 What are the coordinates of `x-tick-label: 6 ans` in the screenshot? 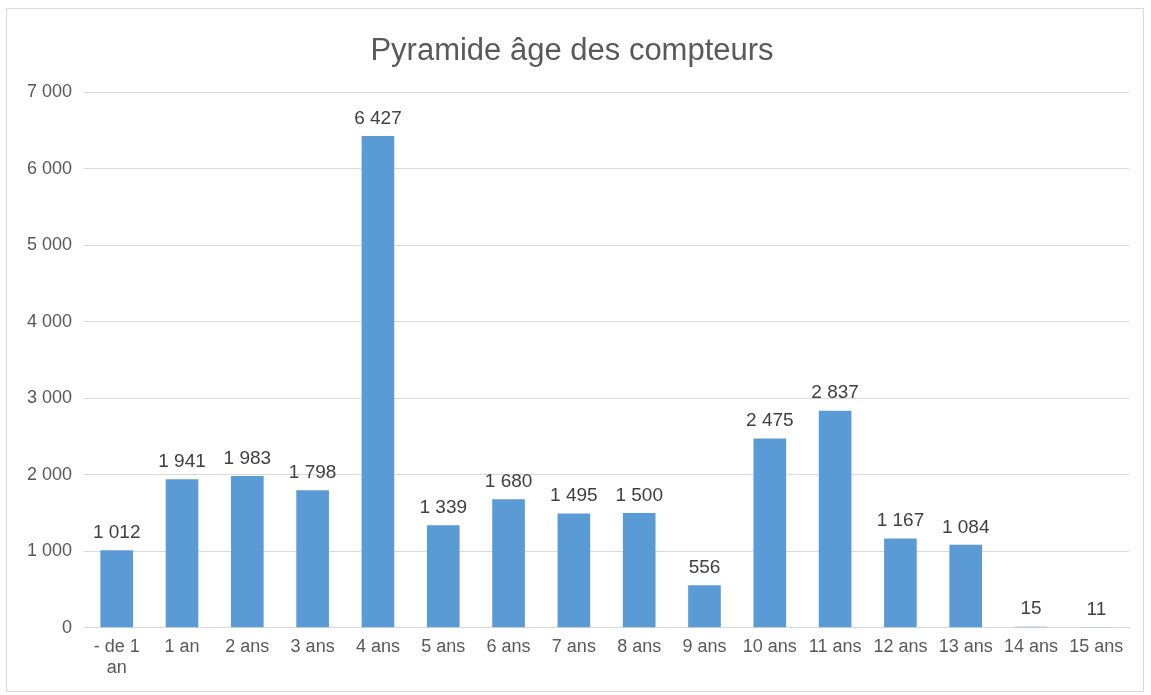 It's located at (508, 645).